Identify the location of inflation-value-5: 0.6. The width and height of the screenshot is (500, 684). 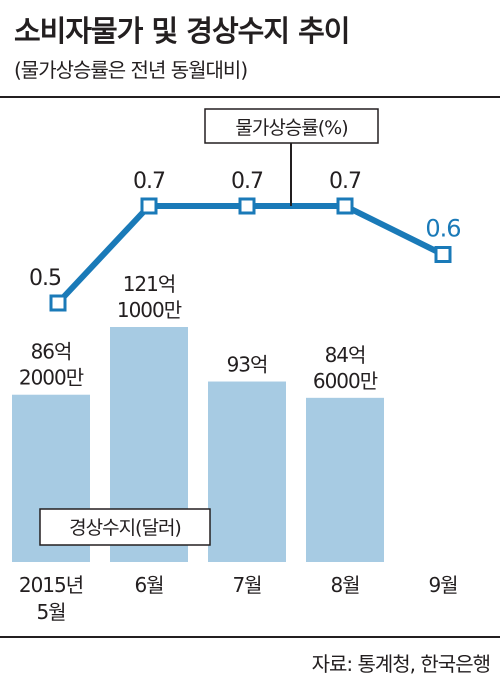
(442, 229).